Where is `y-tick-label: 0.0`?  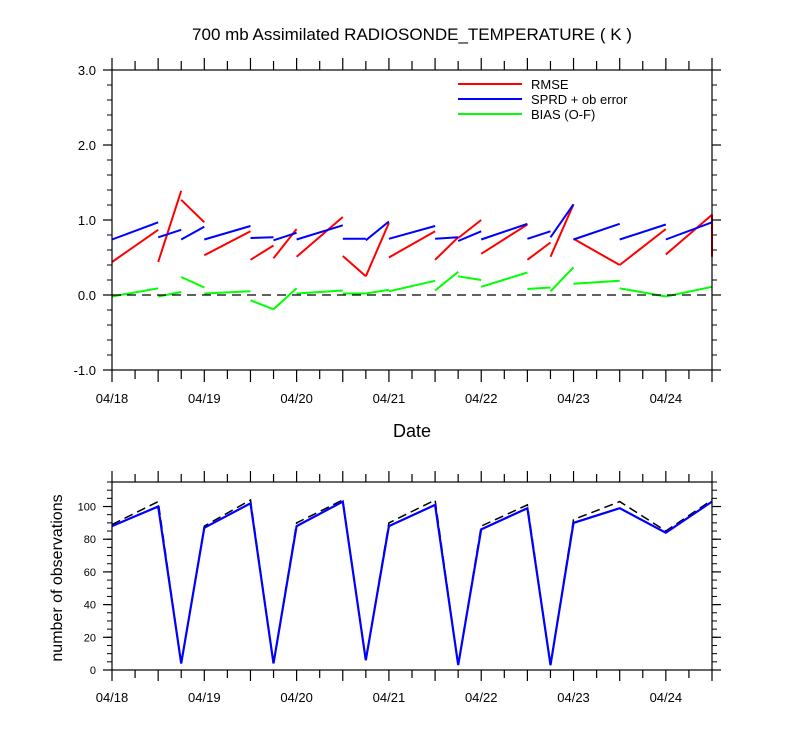
y-tick-label: 0.0 is located at coordinates (87, 295).